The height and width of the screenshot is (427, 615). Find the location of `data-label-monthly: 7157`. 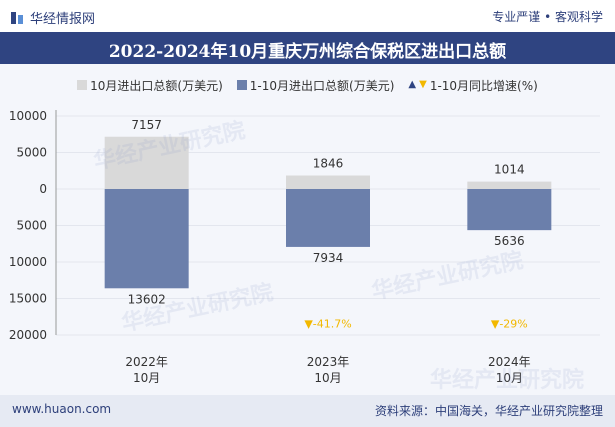

data-label-monthly: 7157 is located at coordinates (146, 125).